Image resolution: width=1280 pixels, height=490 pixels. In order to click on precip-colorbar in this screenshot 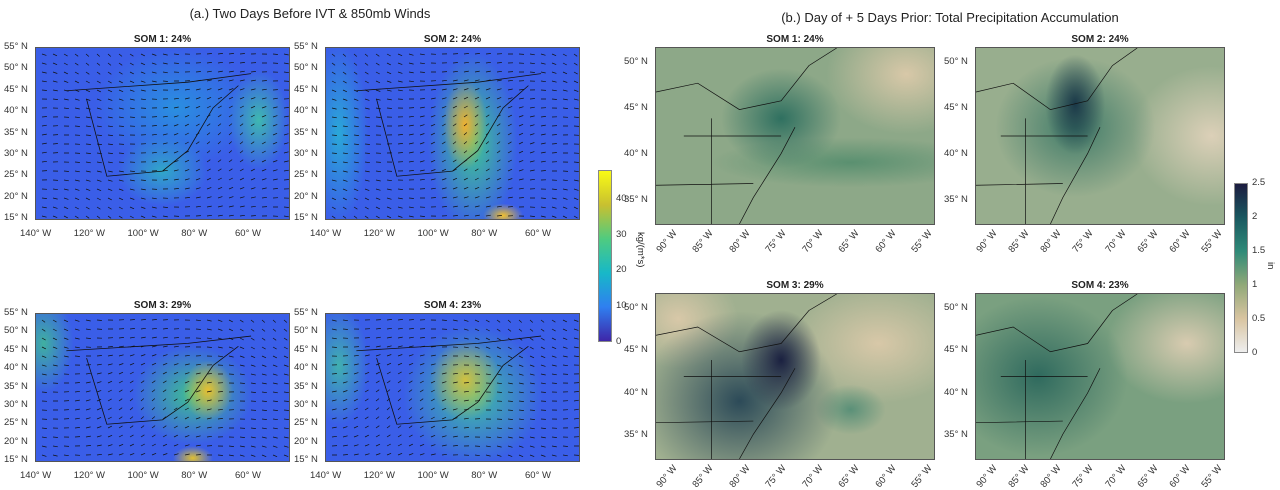, I will do `click(1241, 268)`.